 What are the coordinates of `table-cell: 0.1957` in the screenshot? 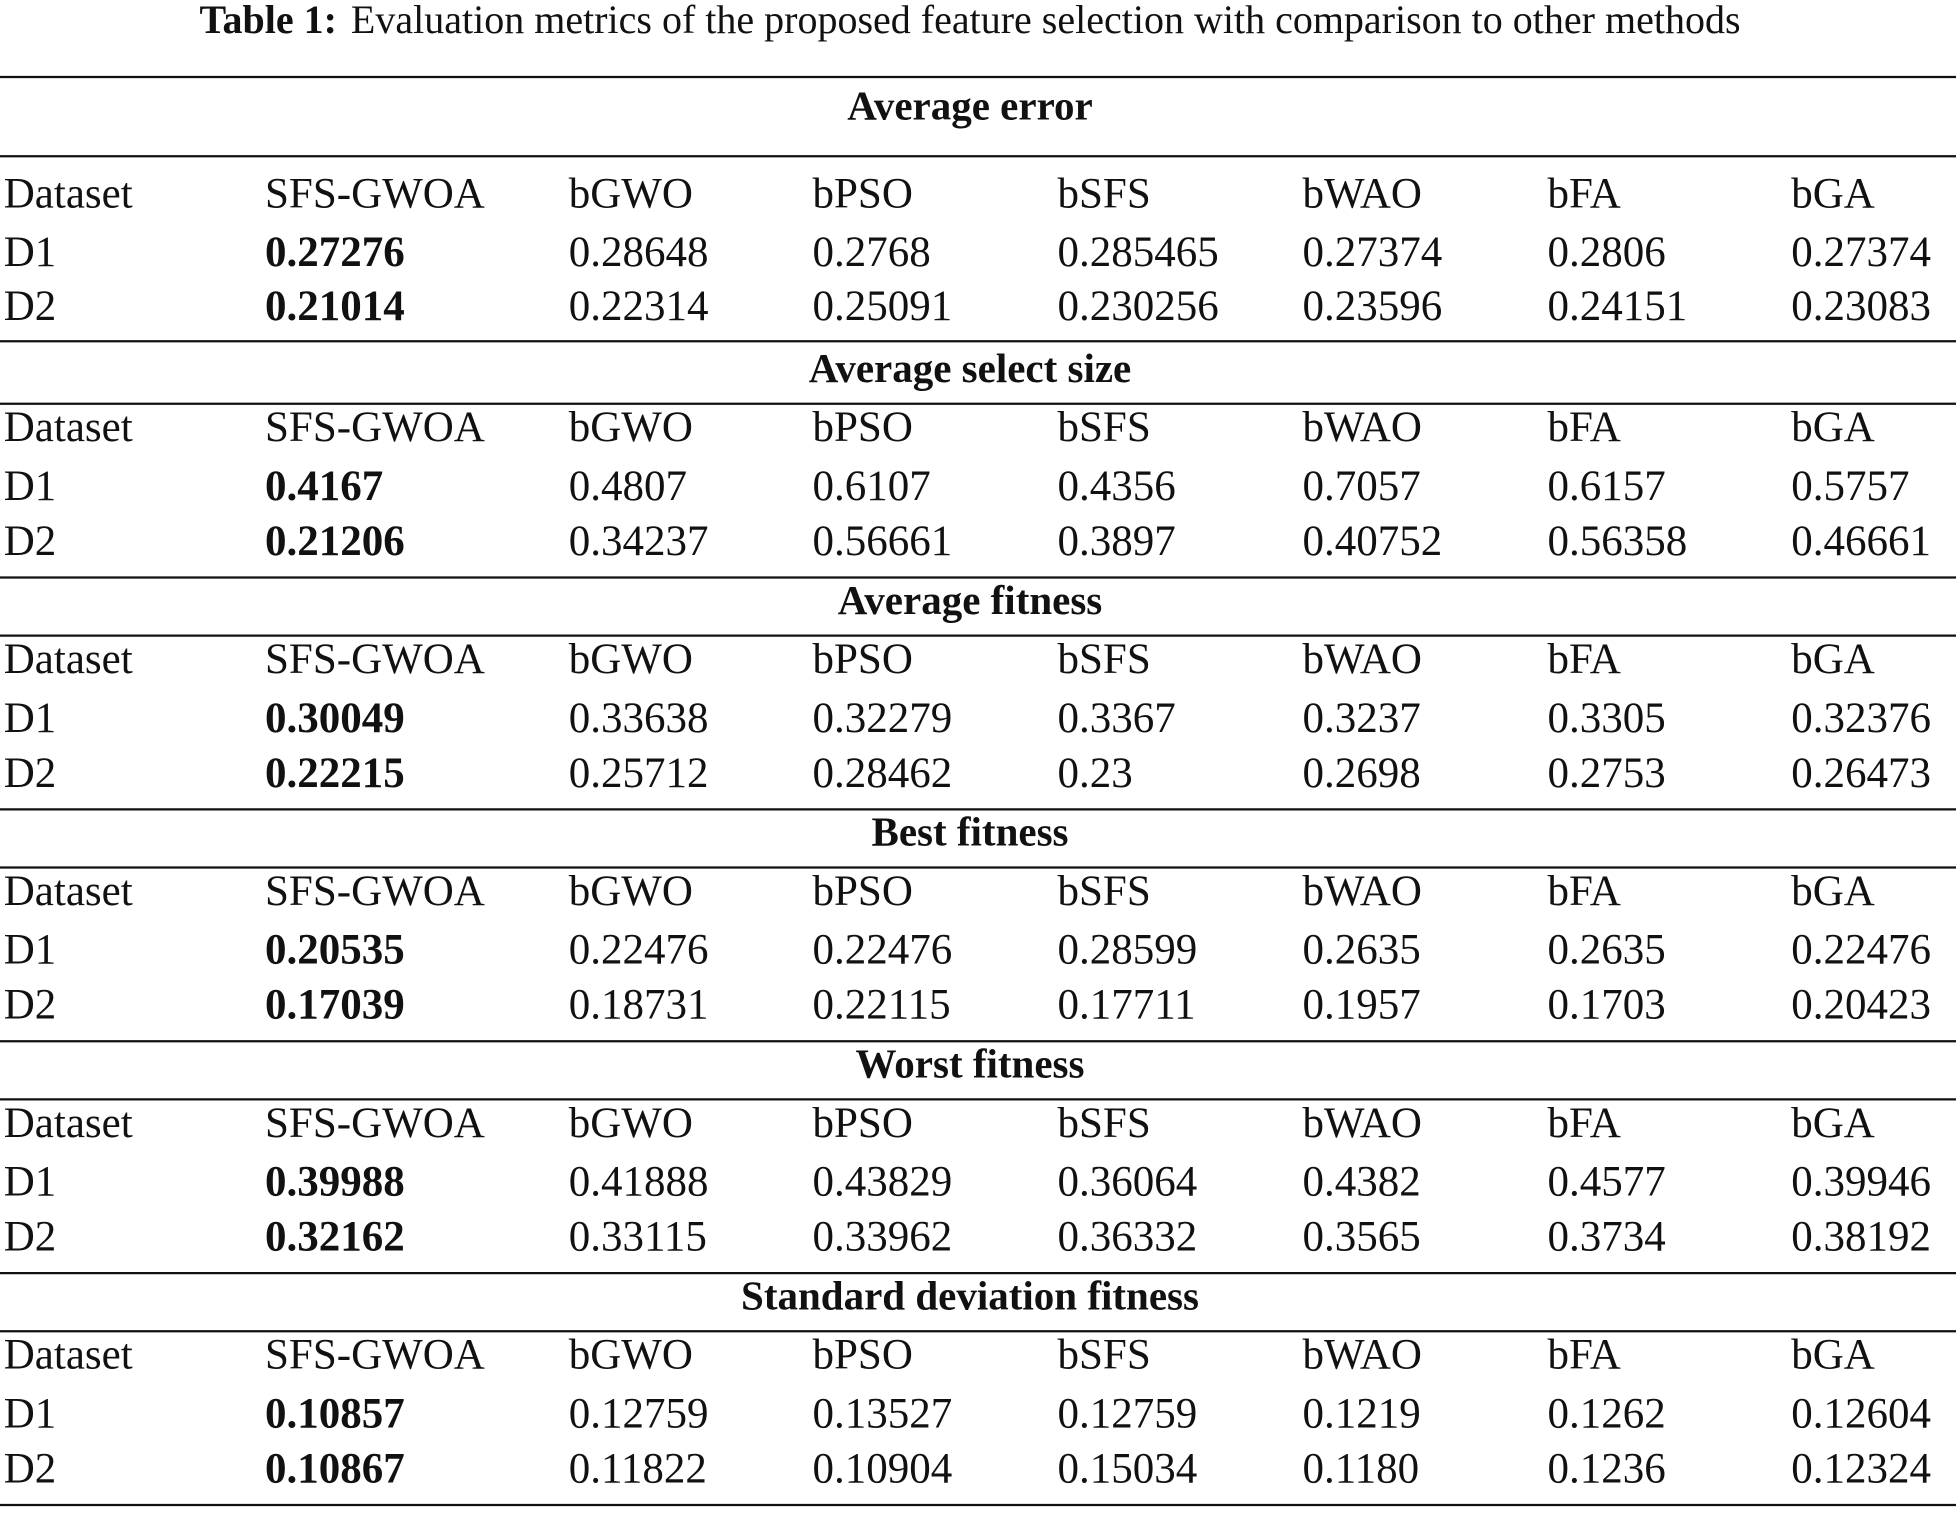 It's located at (1362, 1005).